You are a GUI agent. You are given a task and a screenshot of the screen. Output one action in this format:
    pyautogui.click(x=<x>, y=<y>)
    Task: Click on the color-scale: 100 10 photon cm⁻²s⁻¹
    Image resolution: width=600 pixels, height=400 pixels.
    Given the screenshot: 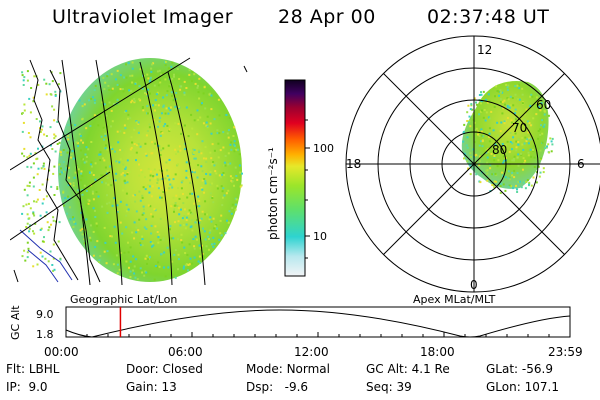 What is the action you would take?
    pyautogui.click(x=300, y=178)
    